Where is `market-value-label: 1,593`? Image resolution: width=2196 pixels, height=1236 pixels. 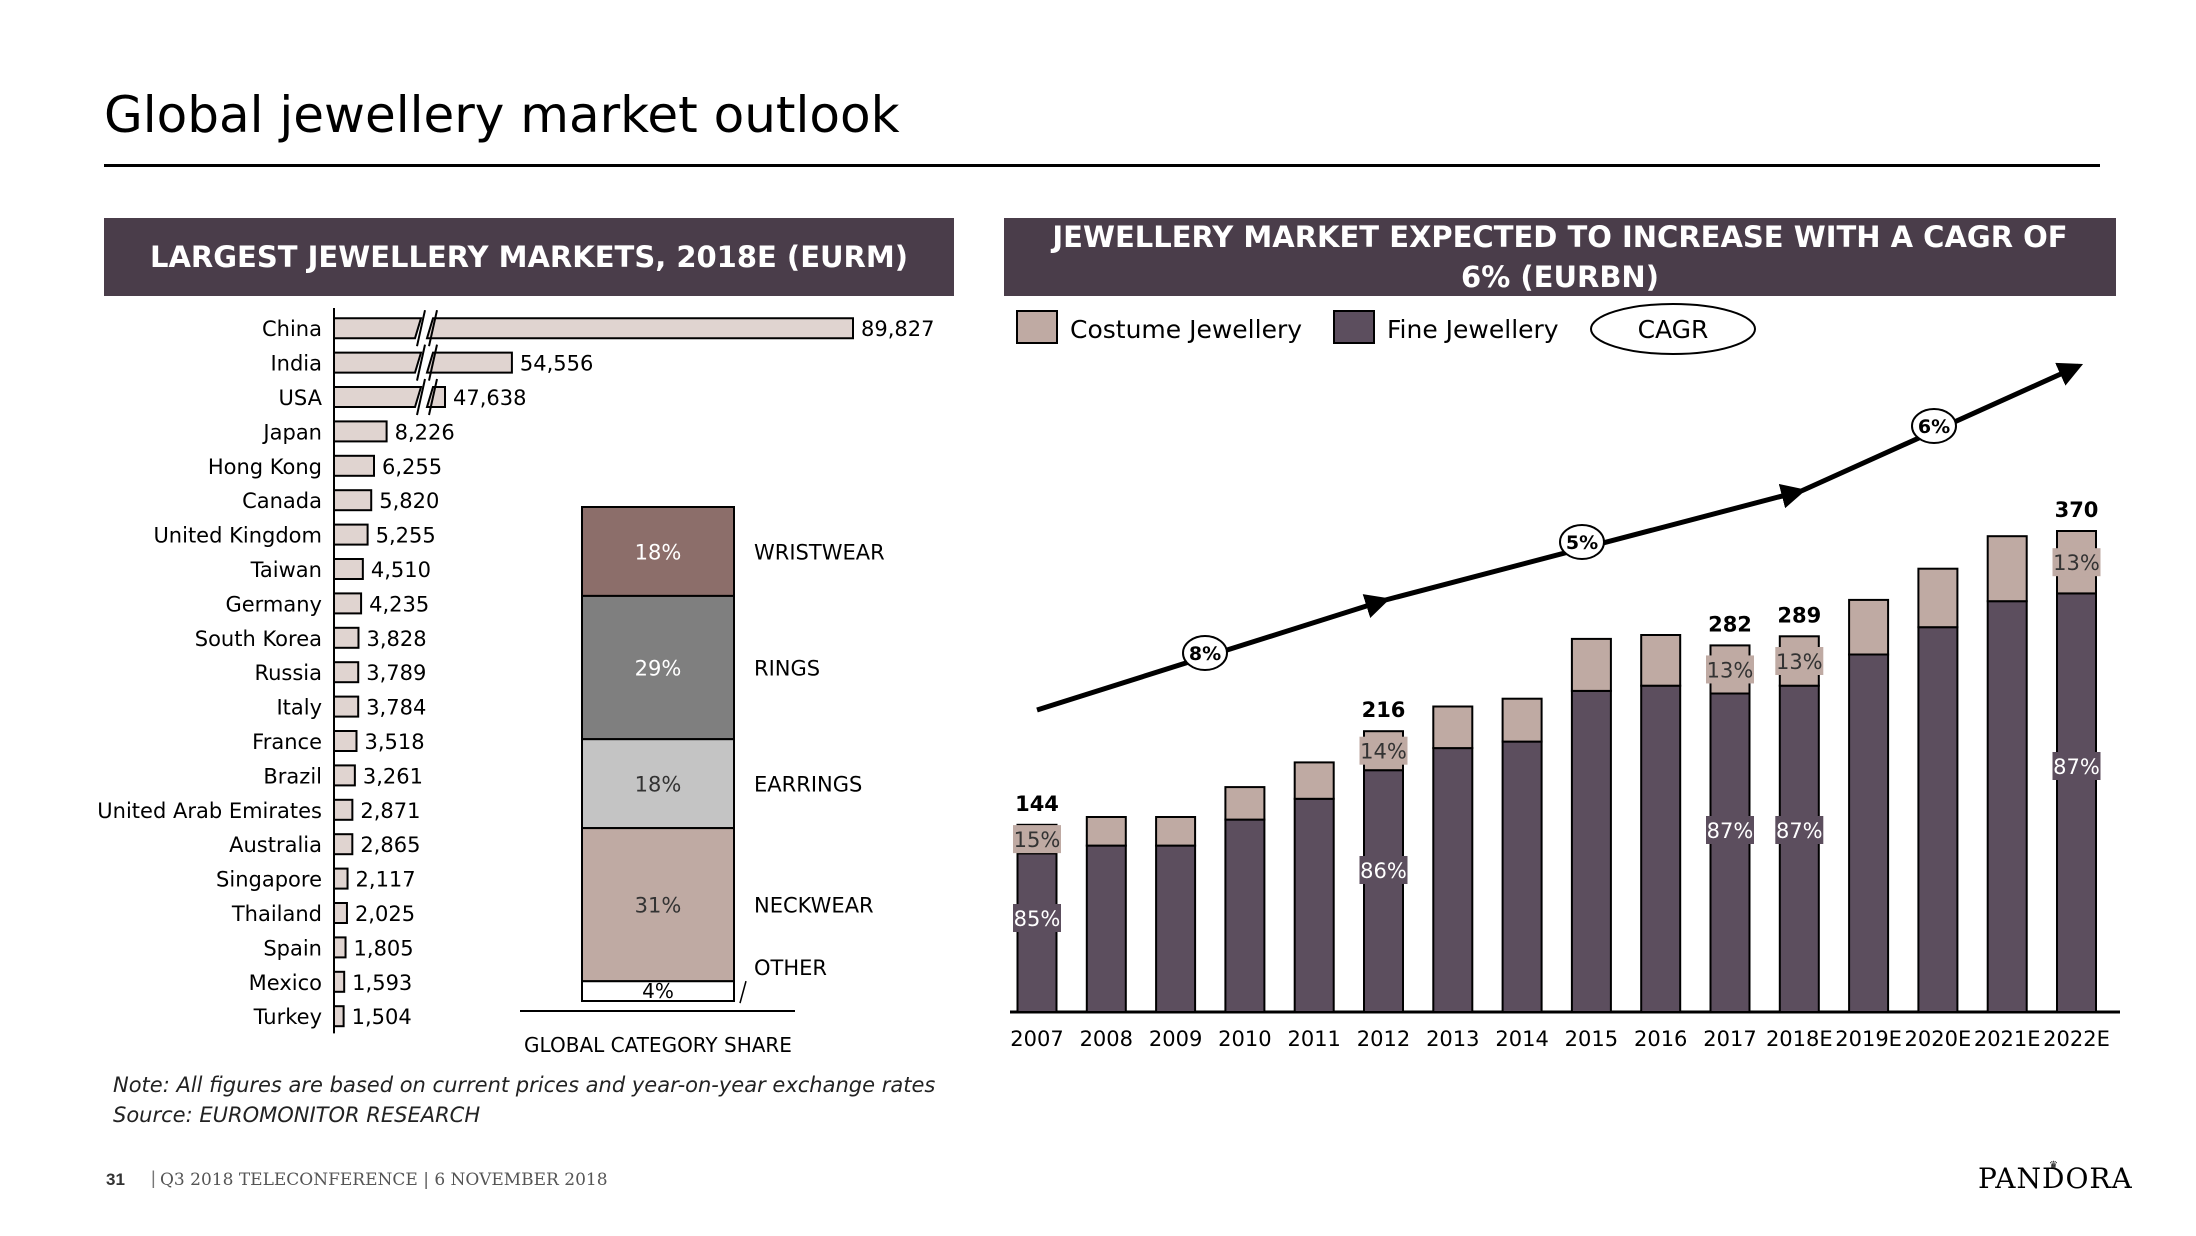 market-value-label: 1,593 is located at coordinates (382, 983).